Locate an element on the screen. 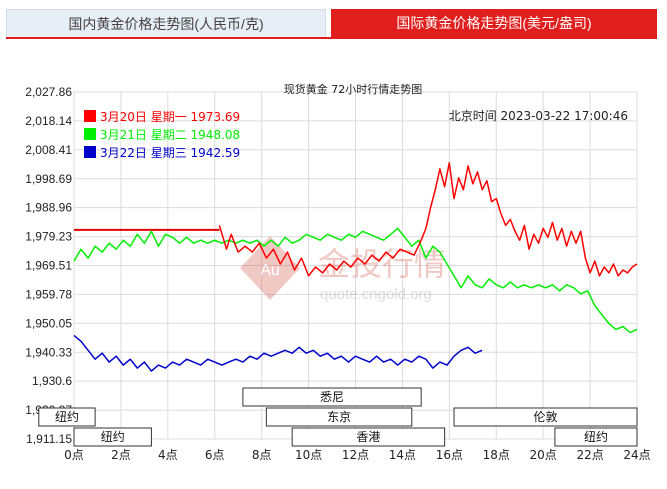  session-label: 东京 is located at coordinates (339, 417).